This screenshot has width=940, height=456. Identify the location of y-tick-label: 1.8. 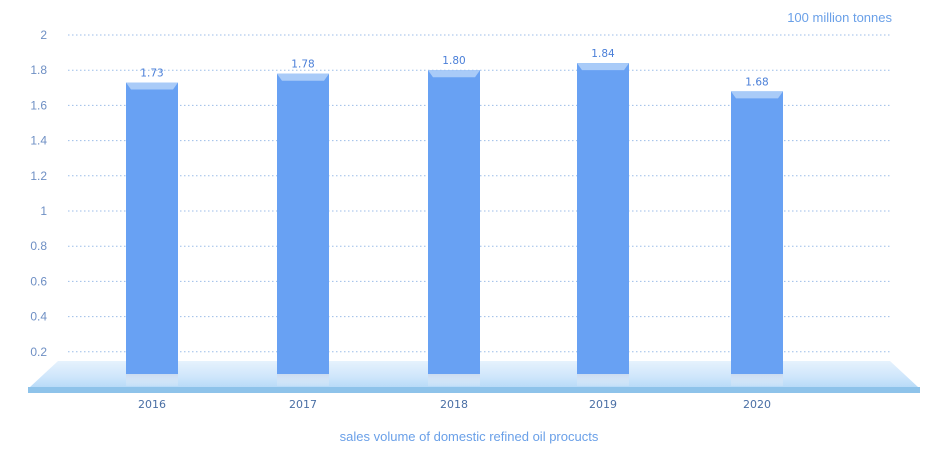
(38, 70).